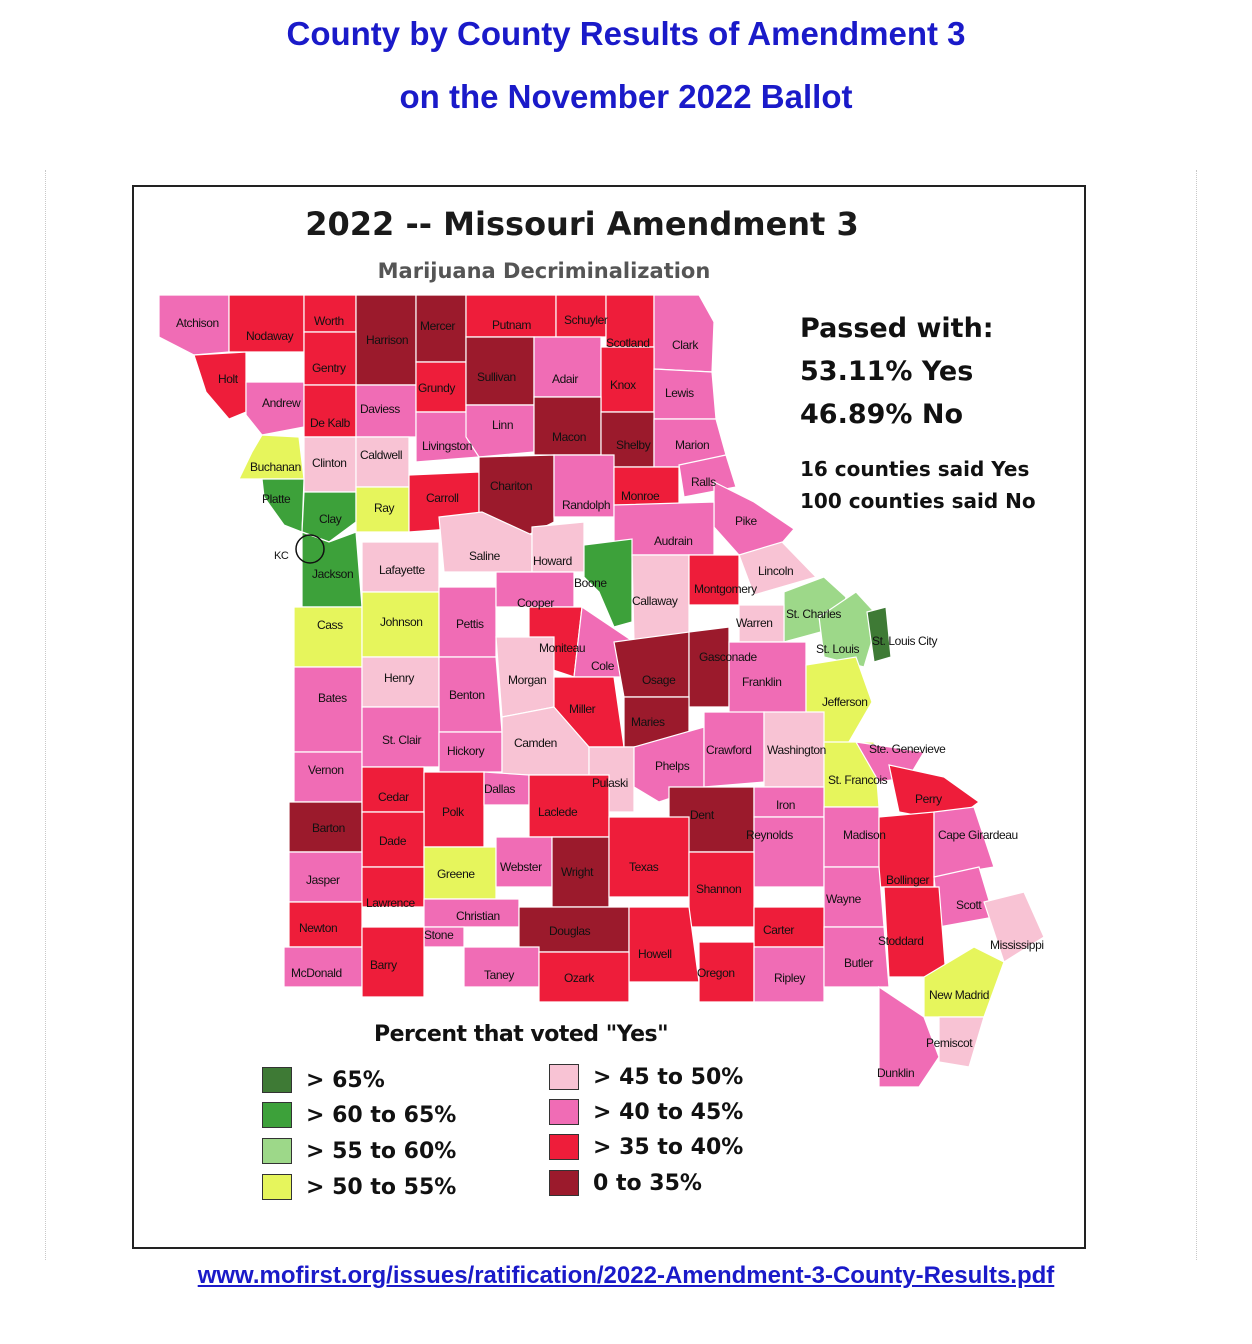 This screenshot has height=1344, width=1252. Describe the element at coordinates (858, 780) in the screenshot. I see `county-label: St. Francois` at that location.